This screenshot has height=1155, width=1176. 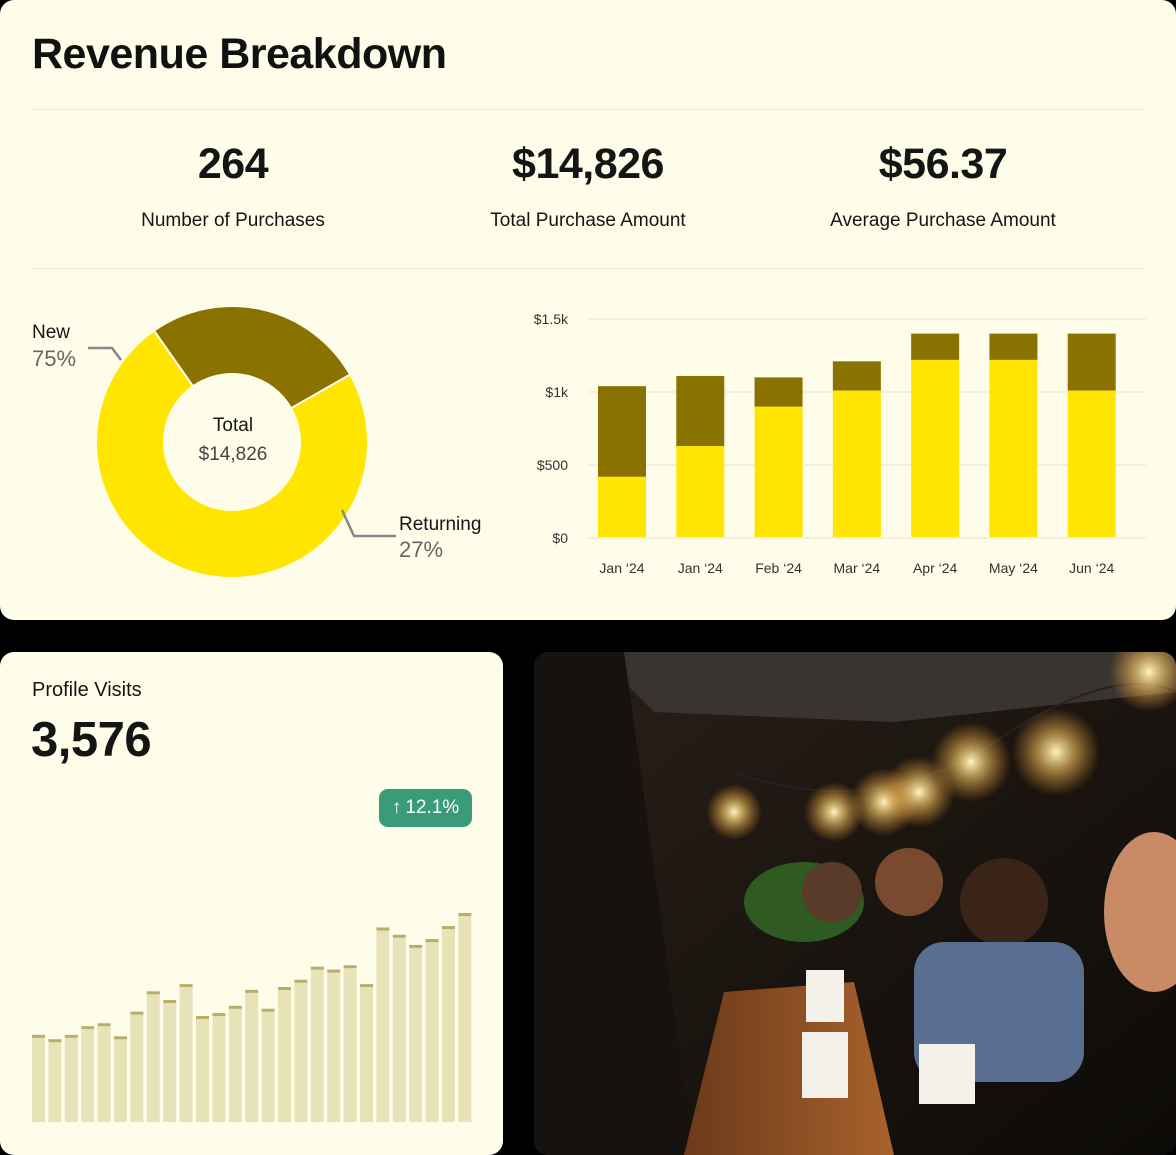 What do you see at coordinates (233, 425) in the screenshot?
I see `donut-center-label: Total` at bounding box center [233, 425].